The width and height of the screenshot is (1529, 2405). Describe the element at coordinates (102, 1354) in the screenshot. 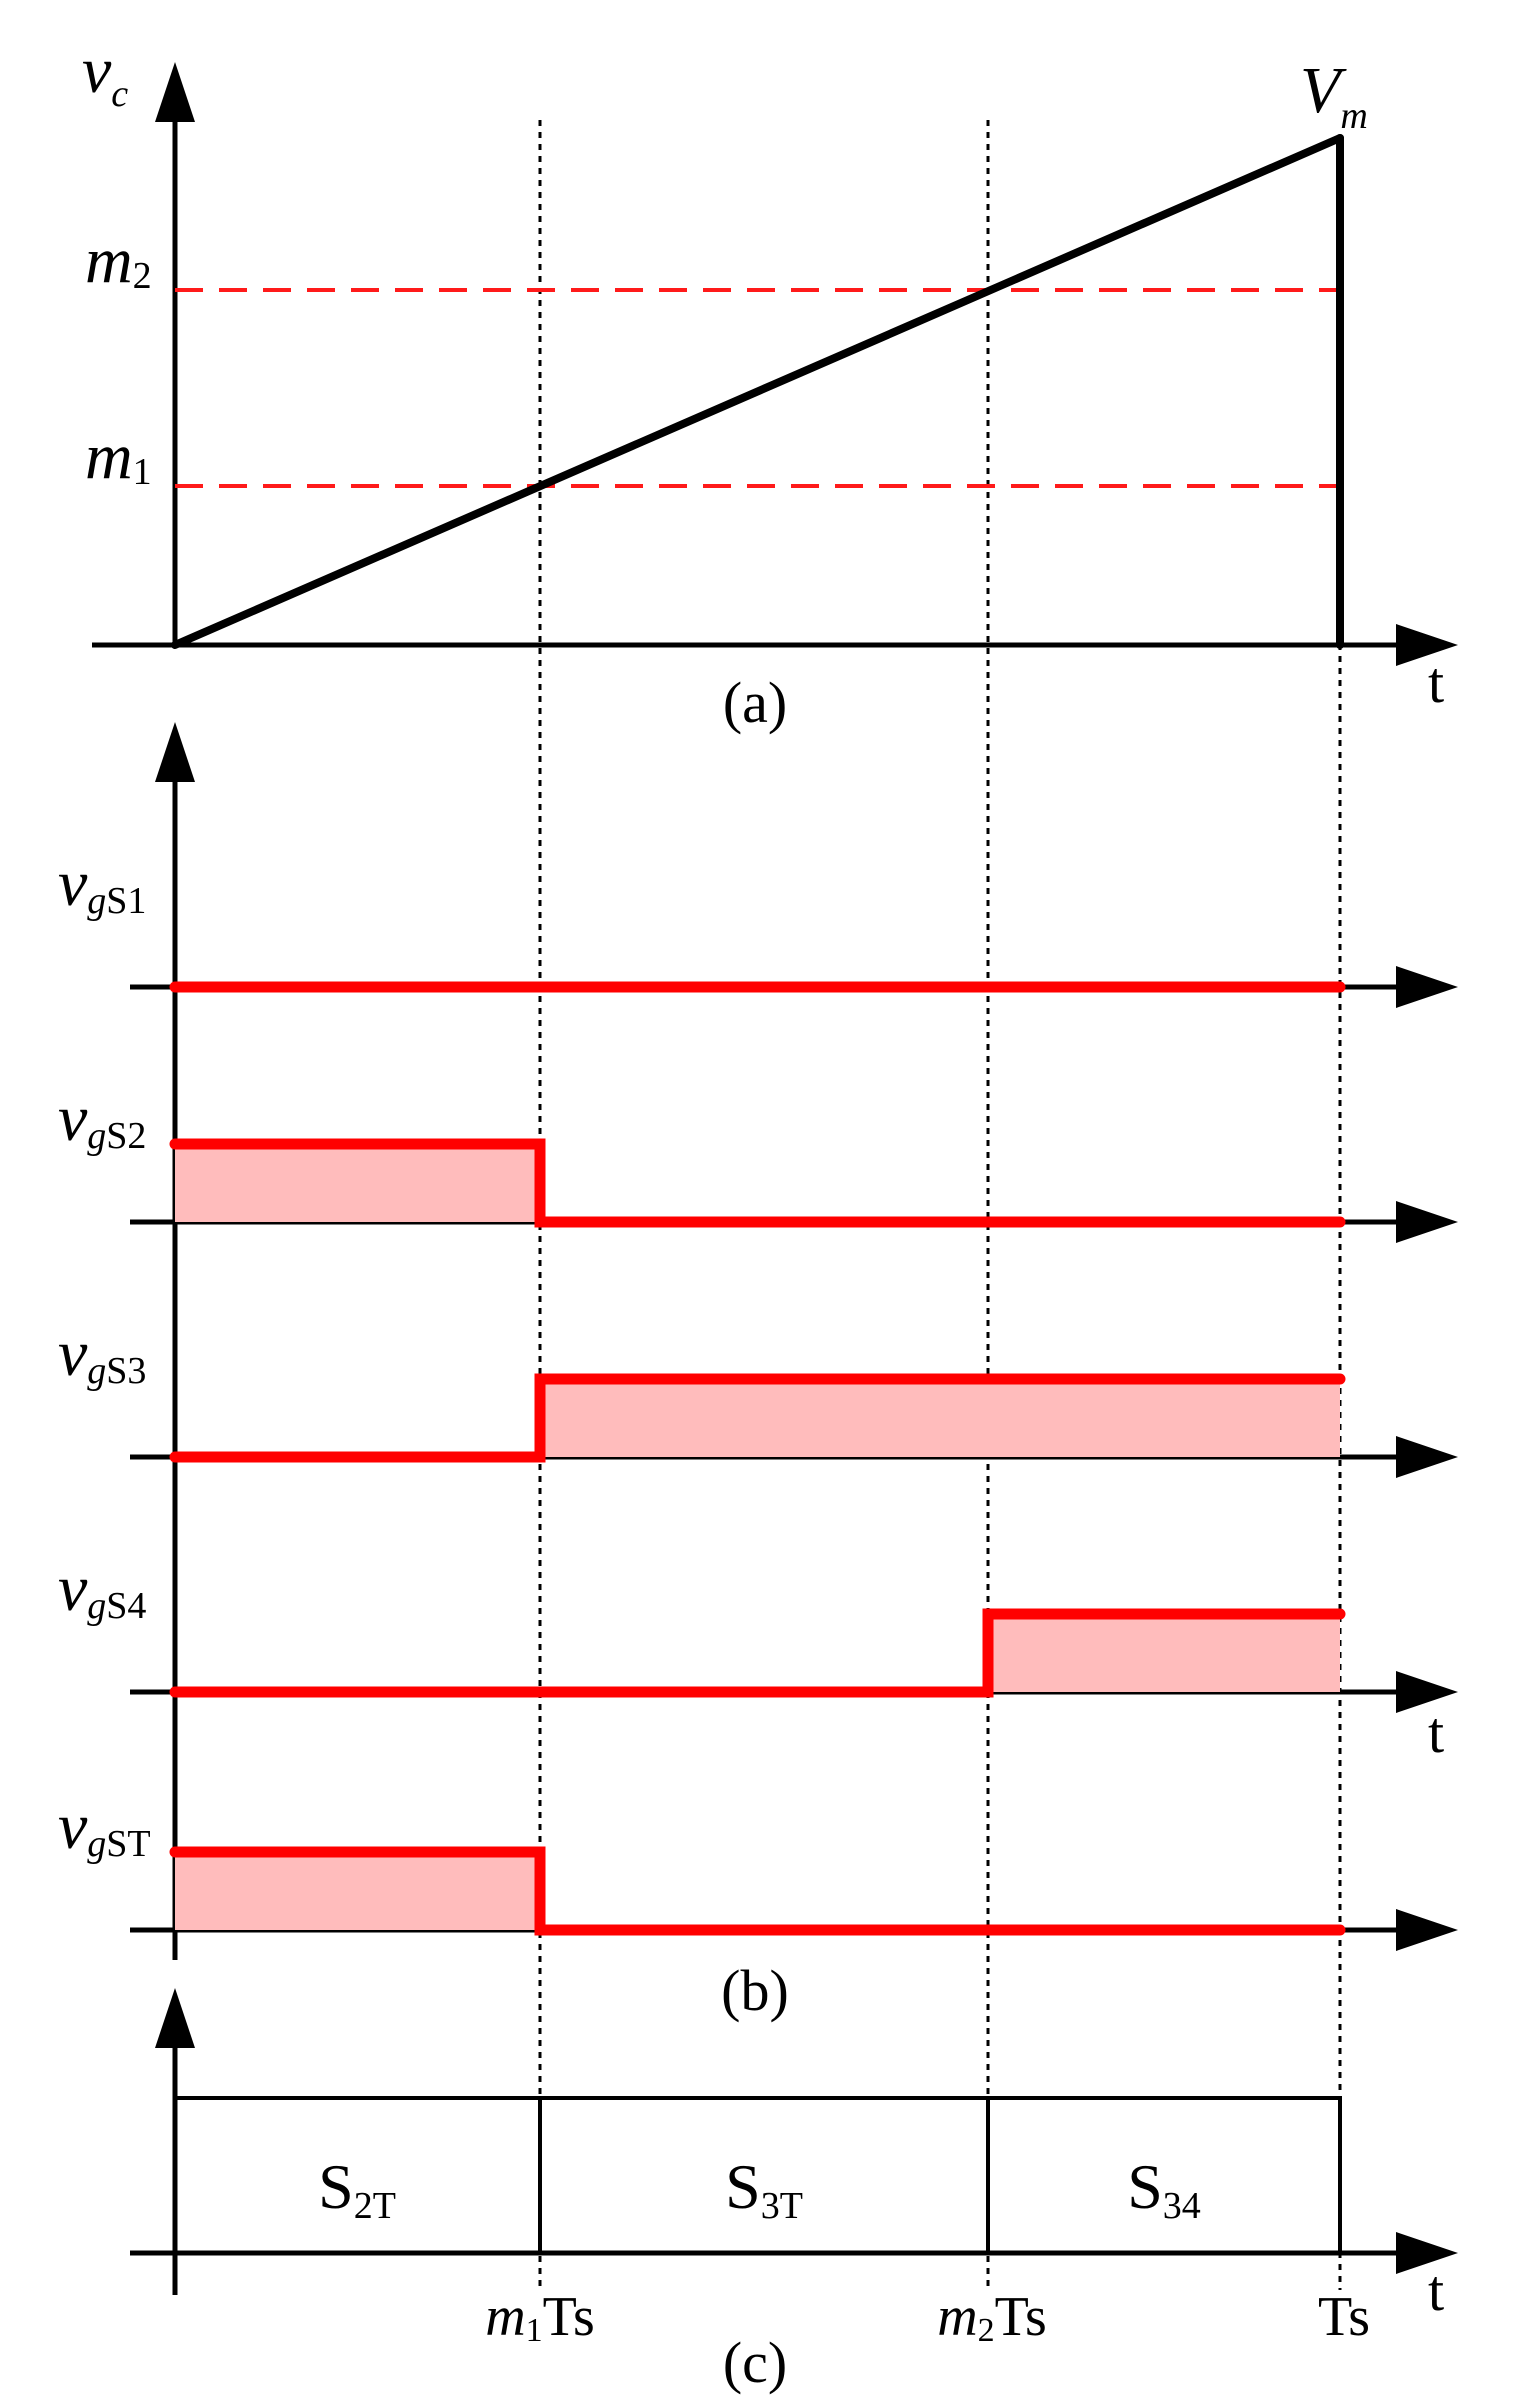

I see `signal-label-gs3: vgS3` at that location.